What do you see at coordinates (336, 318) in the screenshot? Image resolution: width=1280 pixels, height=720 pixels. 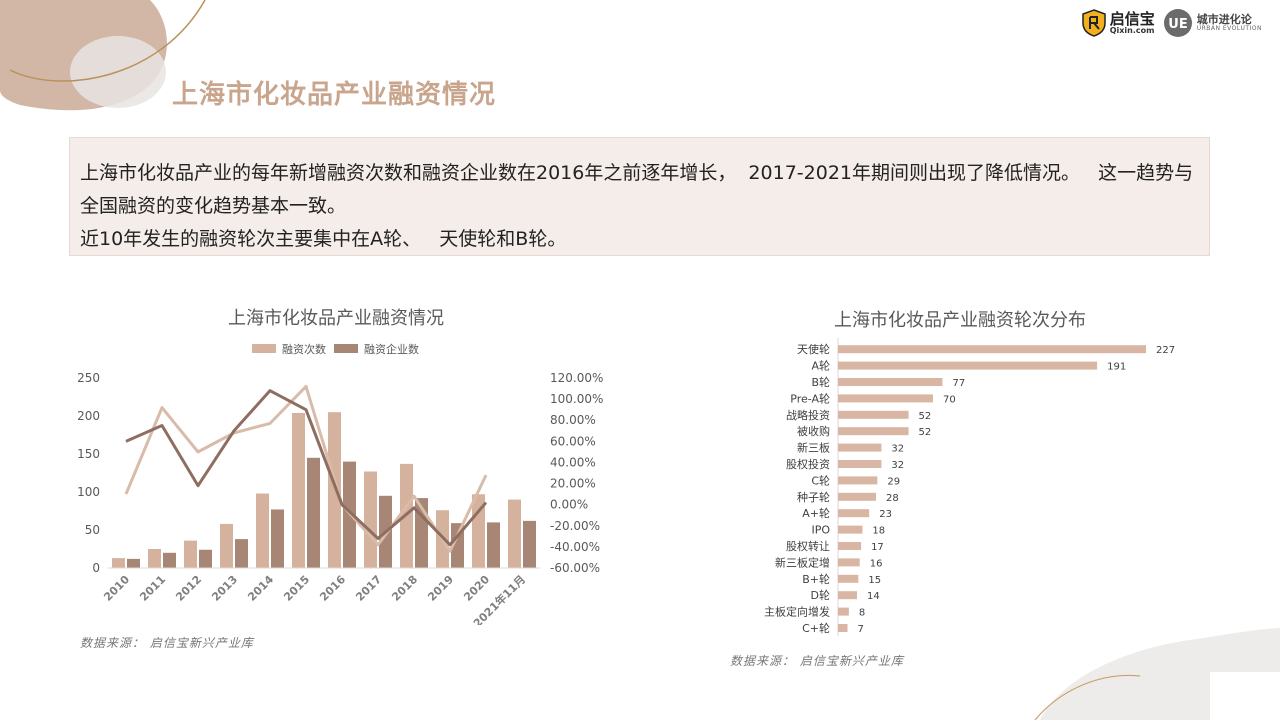 I see `financing-chart-title: 上海市化妆品产业融资情况` at bounding box center [336, 318].